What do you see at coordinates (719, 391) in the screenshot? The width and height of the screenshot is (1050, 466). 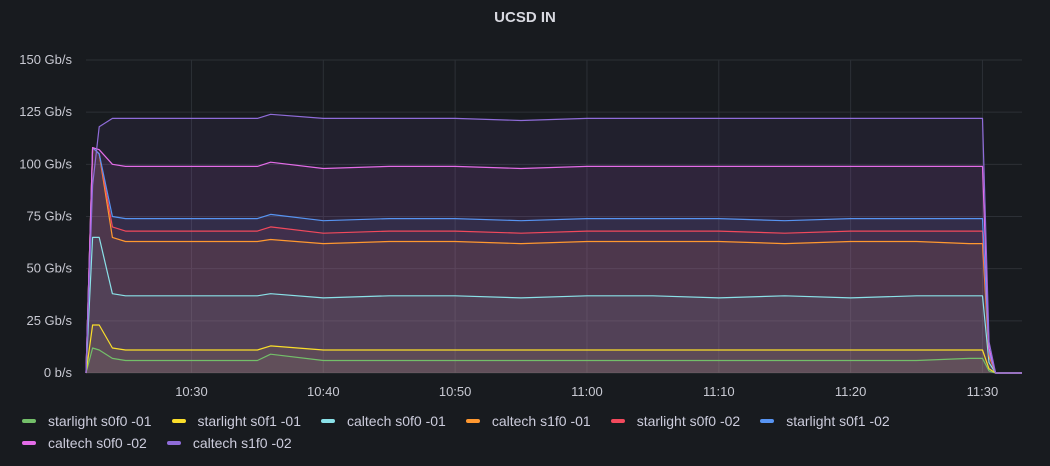 I see `x-tick-label: 11:10` at bounding box center [719, 391].